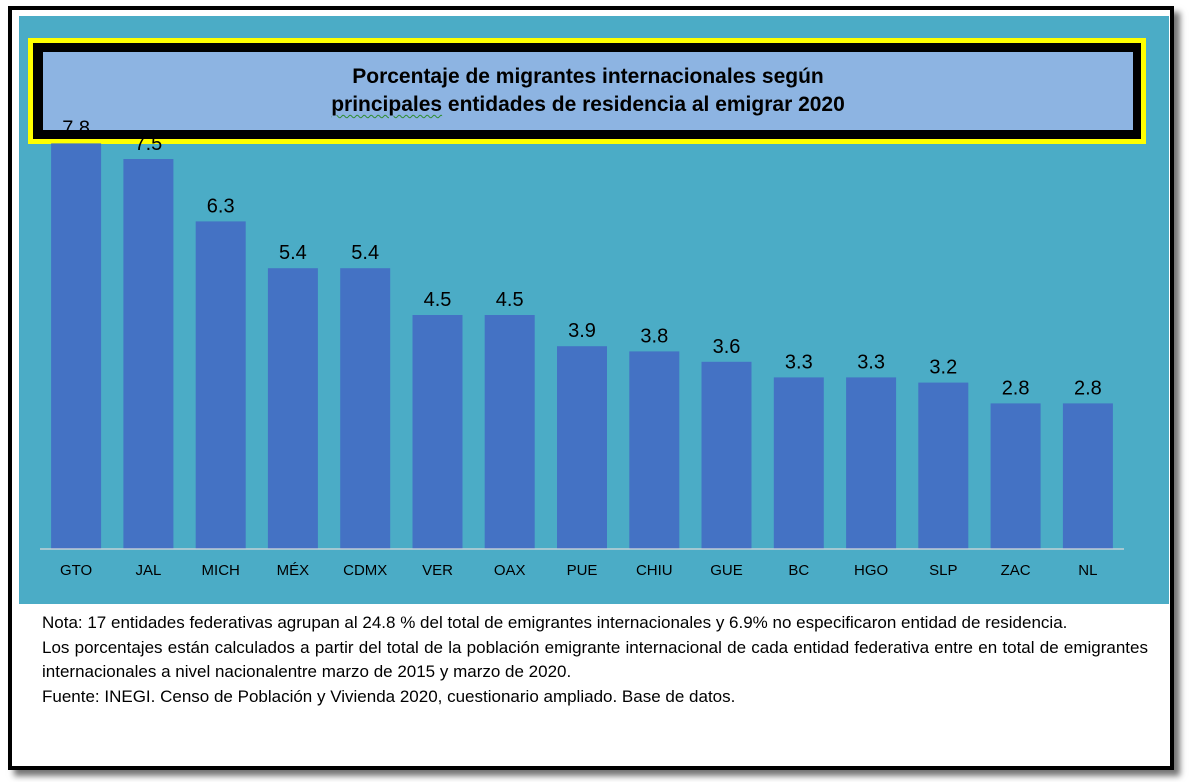 This screenshot has width=1192, height=782. I want to click on x-tick-label: GTO, so click(76, 570).